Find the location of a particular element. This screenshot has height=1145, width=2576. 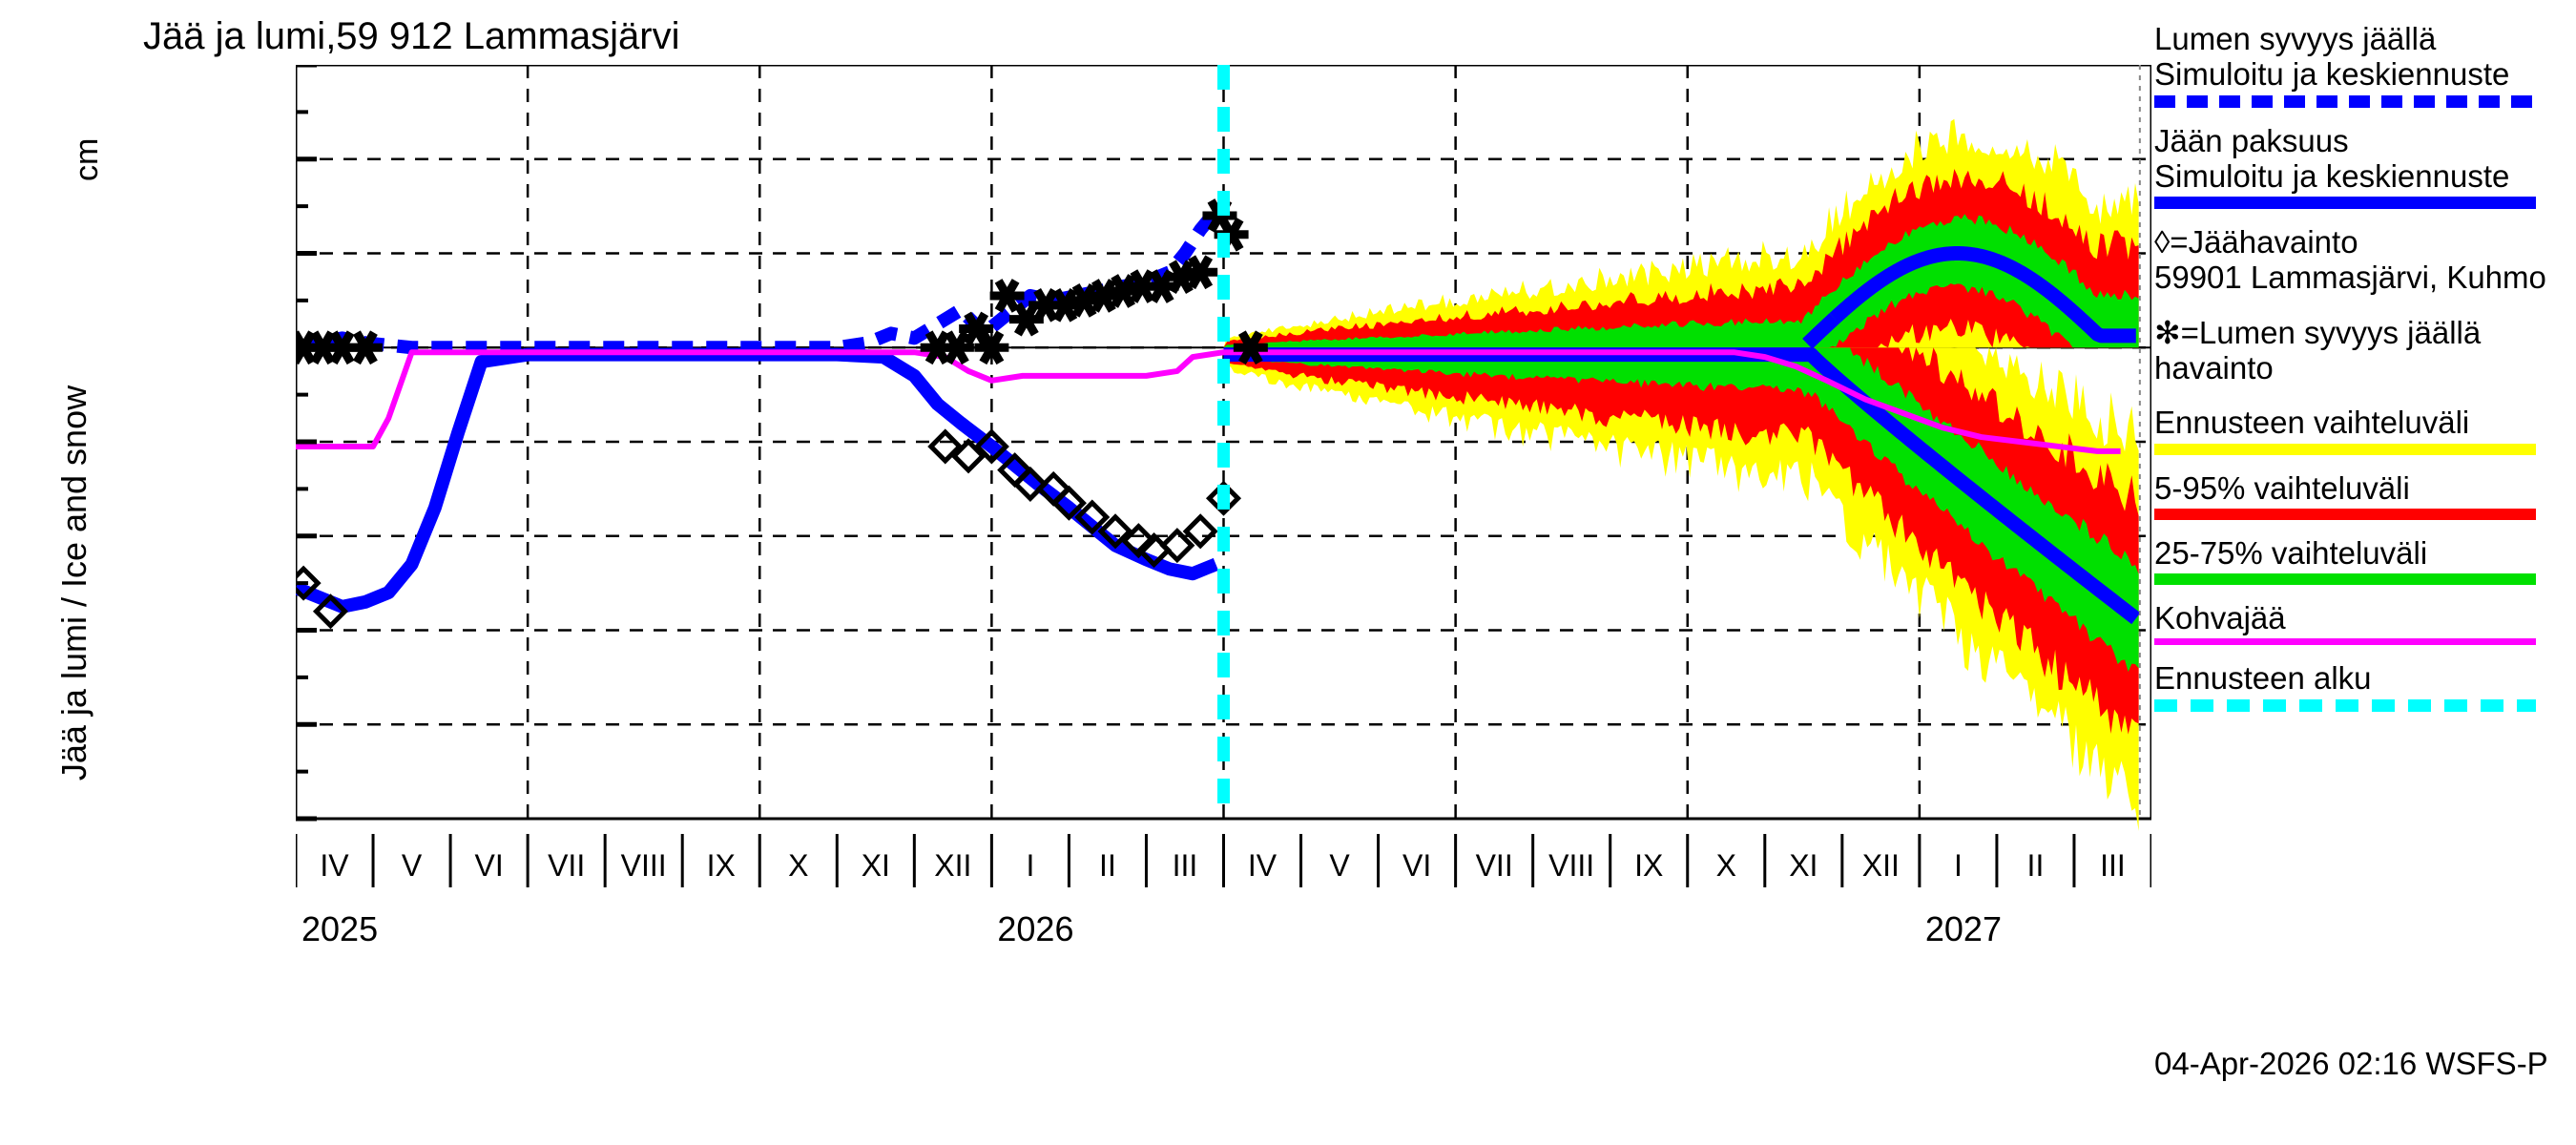

legend-label-line1: ✻=Lumen syvyys jäällä is located at coordinates (2318, 332).